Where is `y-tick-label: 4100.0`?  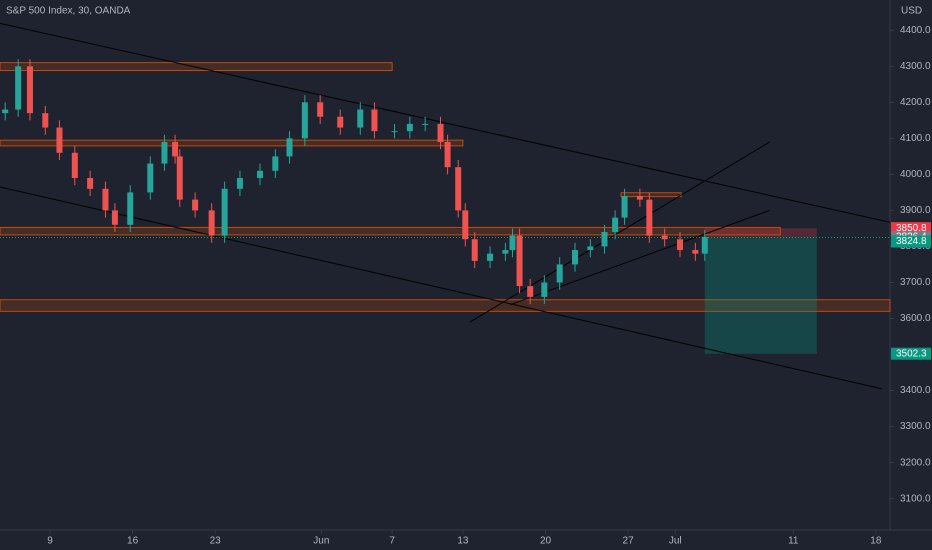 y-tick-label: 4100.0 is located at coordinates (915, 138).